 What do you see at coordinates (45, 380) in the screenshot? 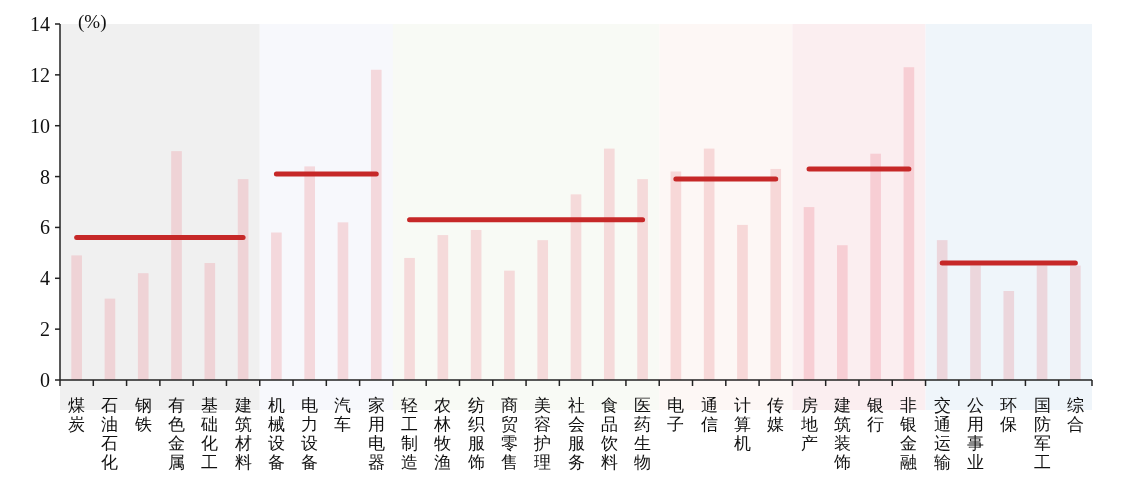
I see `y-tick-label: 0` at bounding box center [45, 380].